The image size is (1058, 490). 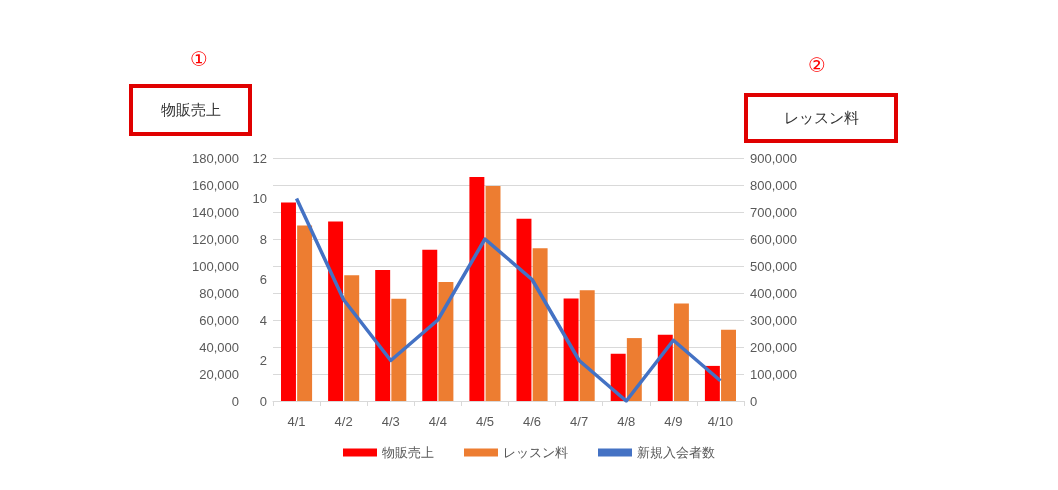 What do you see at coordinates (821, 118) in the screenshot?
I see `text: レッスン料` at bounding box center [821, 118].